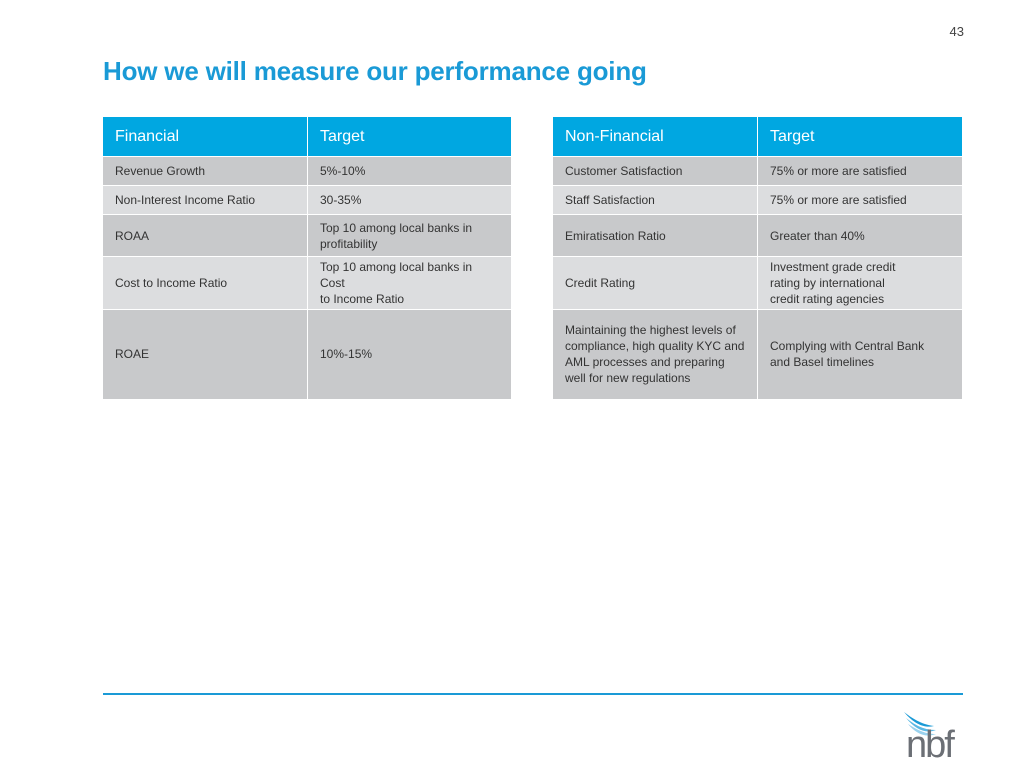 The image size is (1024, 778). Describe the element at coordinates (533, 694) in the screenshot. I see `footer-divider` at that location.